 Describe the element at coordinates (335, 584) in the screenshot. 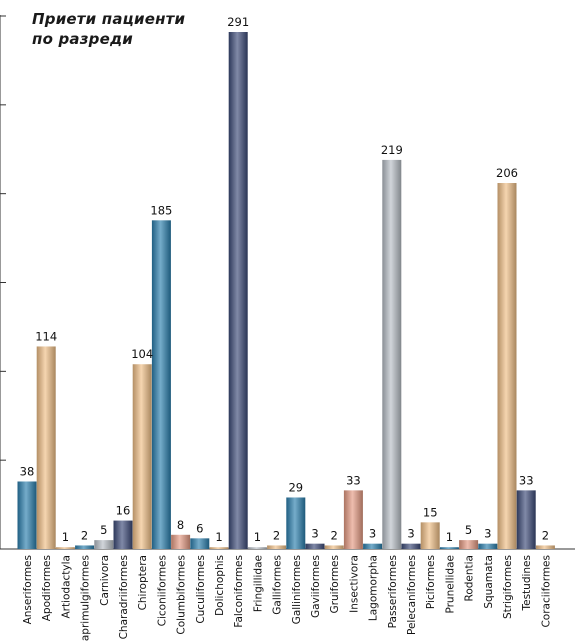

I see `category-label: Gruiformes` at that location.